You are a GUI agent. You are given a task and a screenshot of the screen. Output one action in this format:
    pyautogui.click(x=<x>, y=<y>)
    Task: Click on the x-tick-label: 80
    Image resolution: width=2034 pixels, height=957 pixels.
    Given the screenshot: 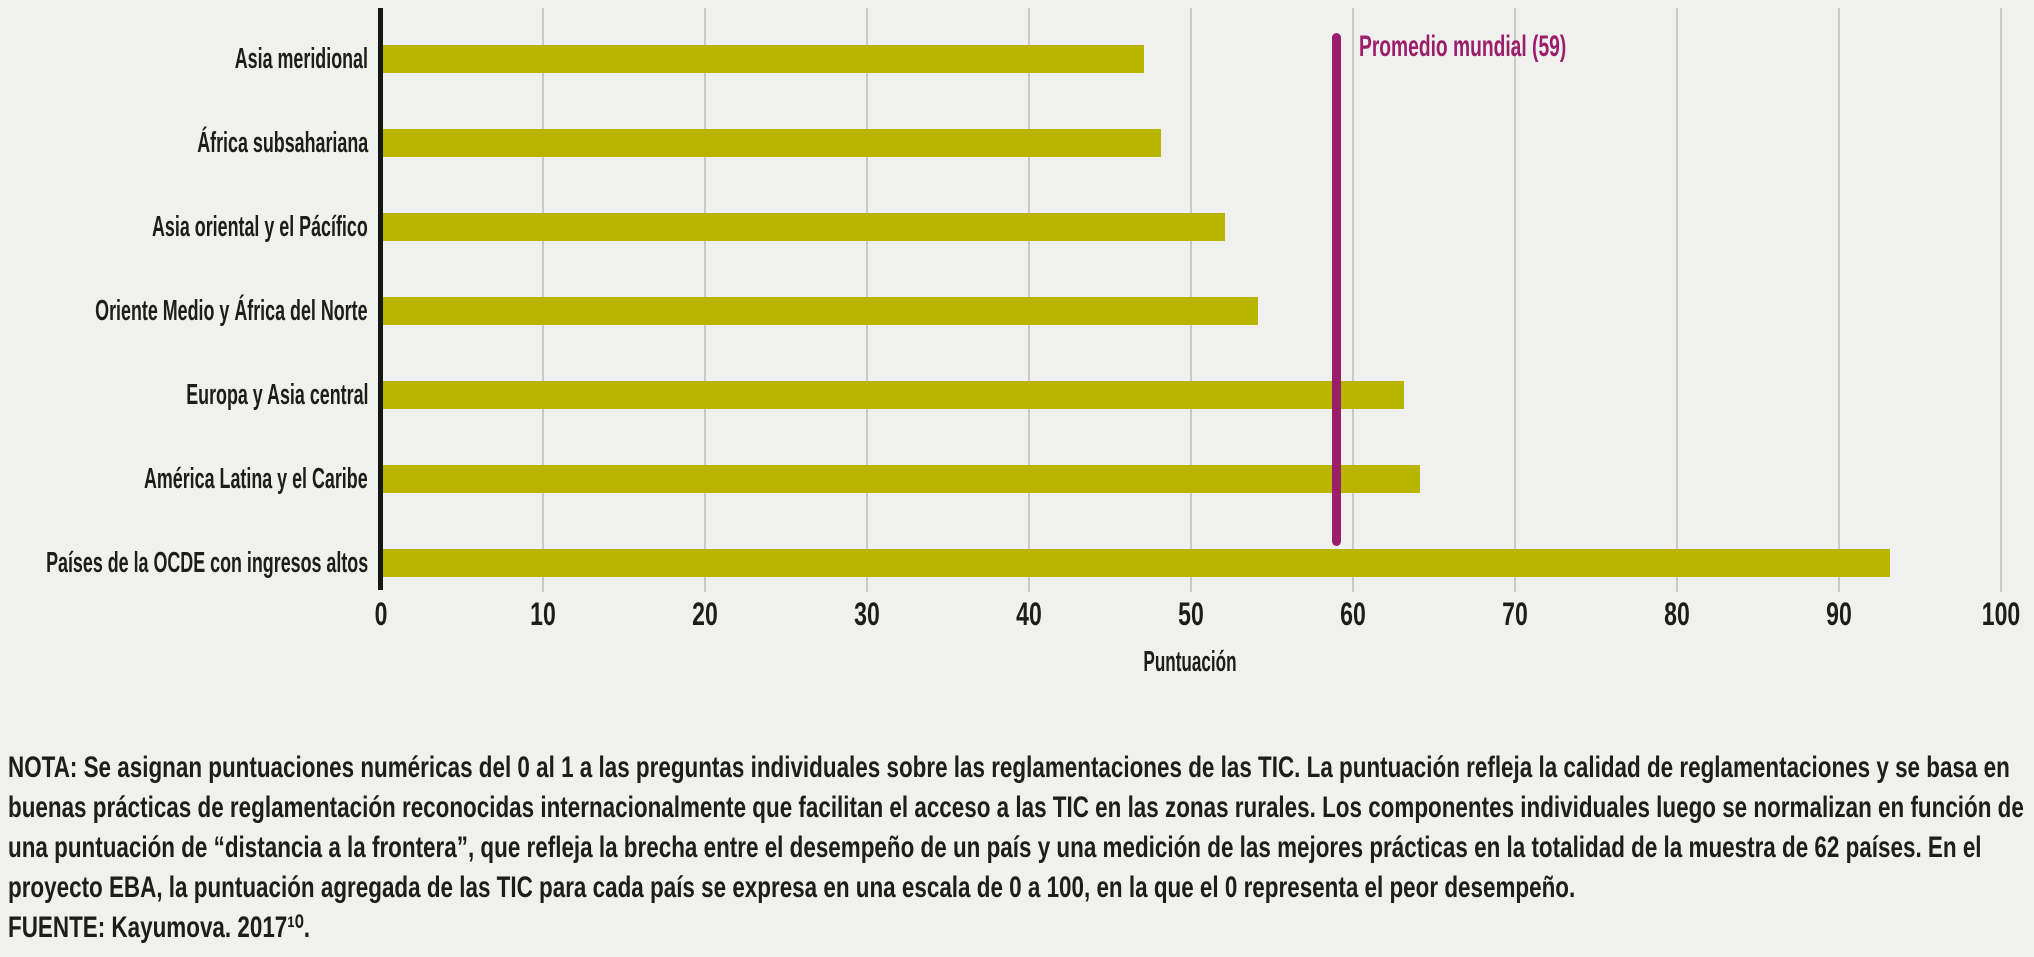 What is the action you would take?
    pyautogui.click(x=1677, y=614)
    